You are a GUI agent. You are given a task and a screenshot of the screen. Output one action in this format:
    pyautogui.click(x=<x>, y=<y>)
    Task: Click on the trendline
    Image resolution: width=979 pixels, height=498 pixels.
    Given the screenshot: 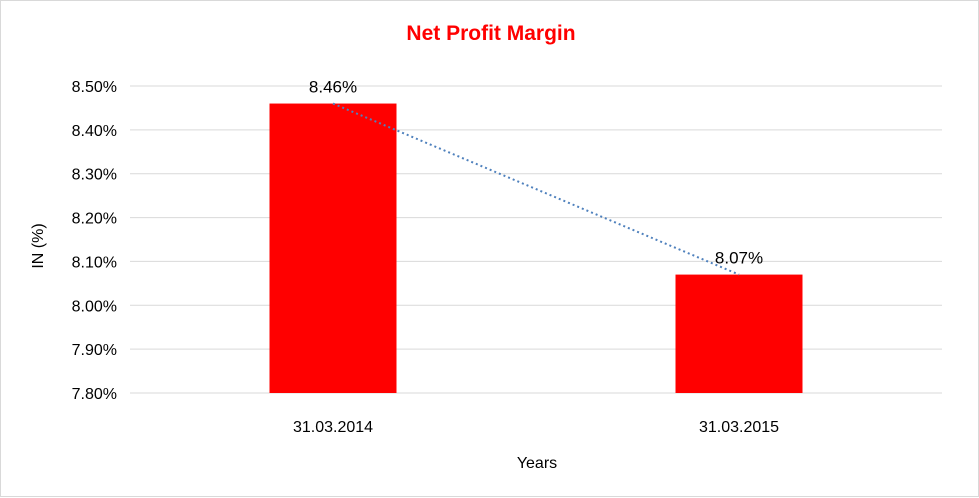 What is the action you would take?
    pyautogui.click(x=536, y=189)
    